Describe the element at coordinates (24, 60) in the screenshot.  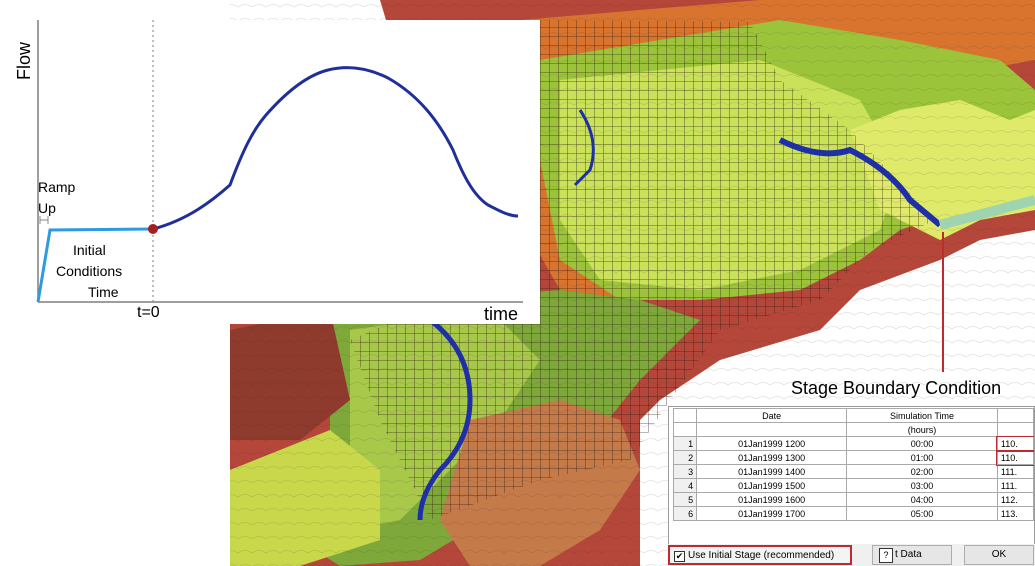
I see `y-axis-label: Flow` at that location.